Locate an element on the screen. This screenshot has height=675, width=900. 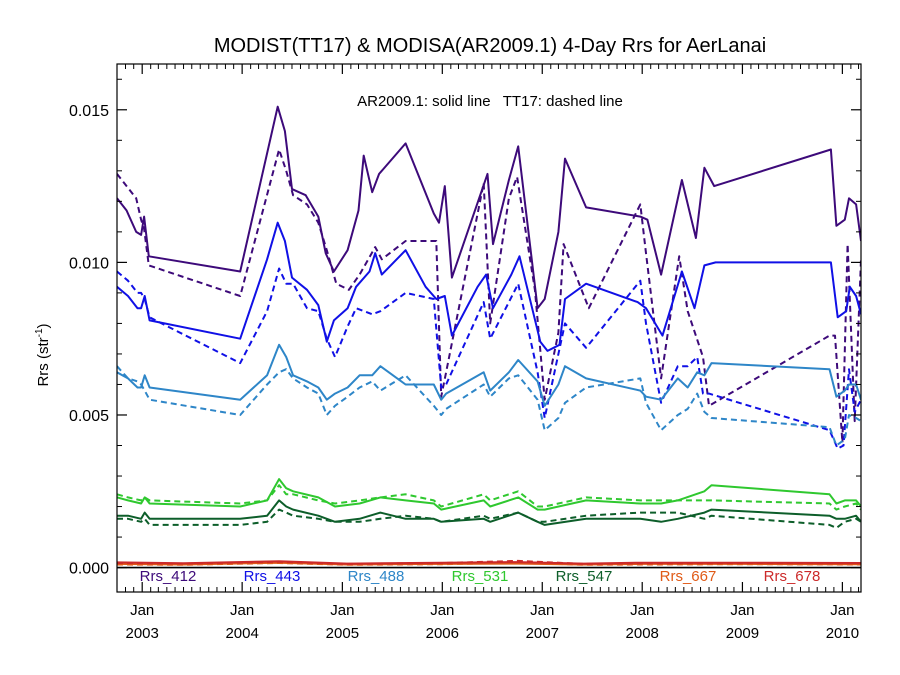
x-tick-year-label: 2007 is located at coordinates (542, 633).